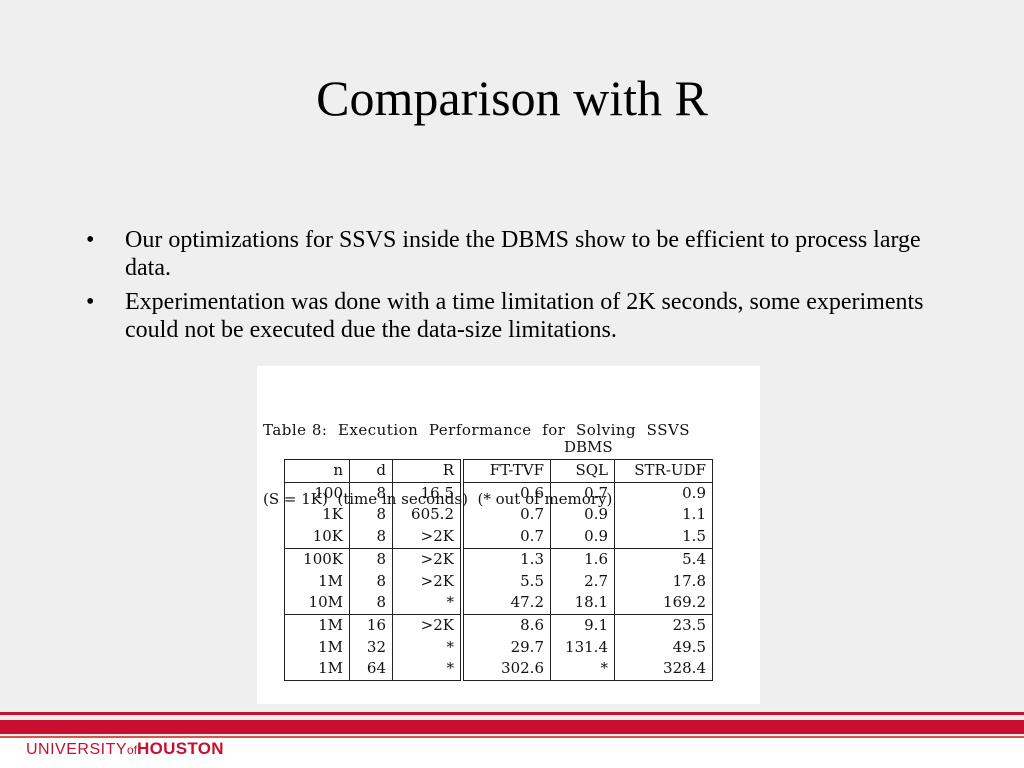  What do you see at coordinates (663, 471) in the screenshot?
I see `column-header: STR-UDF` at bounding box center [663, 471].